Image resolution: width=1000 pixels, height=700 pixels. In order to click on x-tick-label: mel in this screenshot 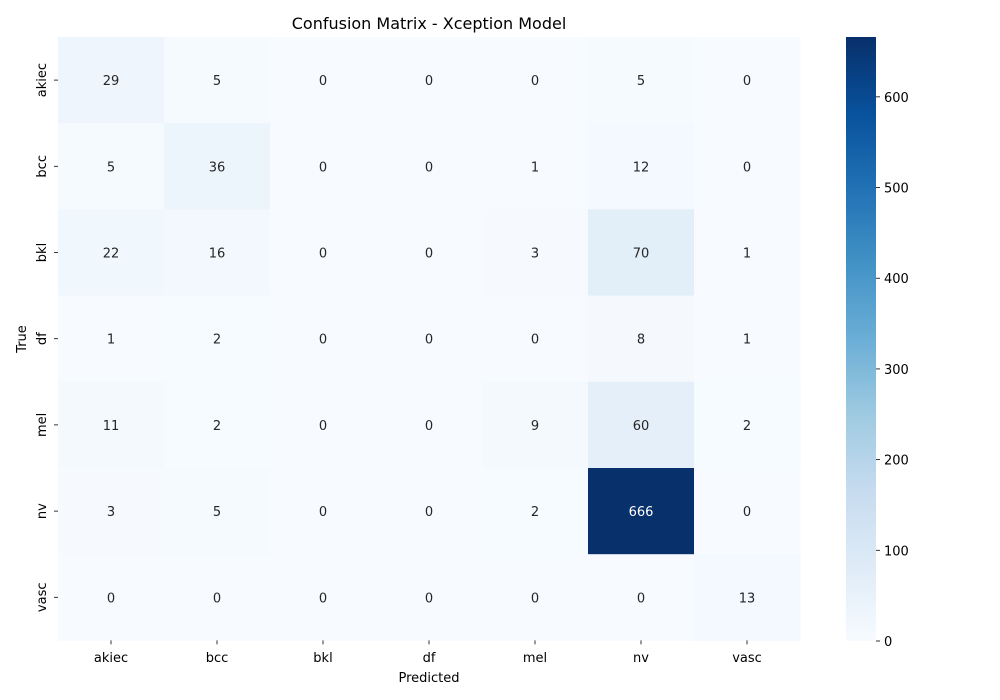, I will do `click(535, 658)`.